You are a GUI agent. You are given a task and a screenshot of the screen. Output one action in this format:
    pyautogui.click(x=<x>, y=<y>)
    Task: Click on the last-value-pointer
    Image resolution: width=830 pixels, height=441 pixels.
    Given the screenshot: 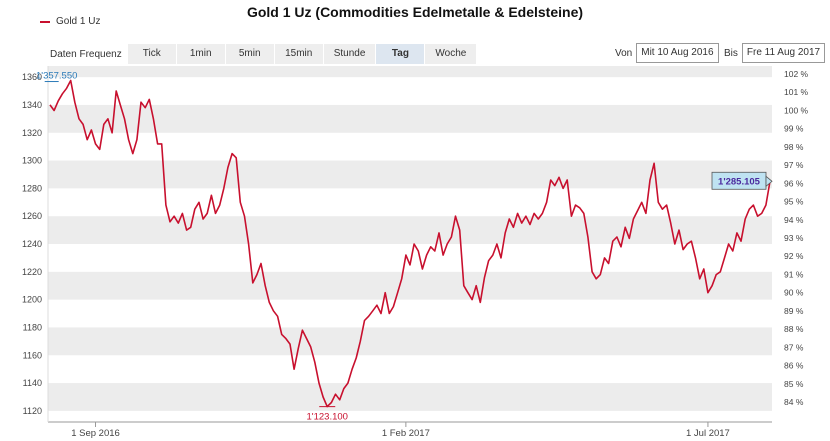 What is the action you would take?
    pyautogui.click(x=769, y=181)
    